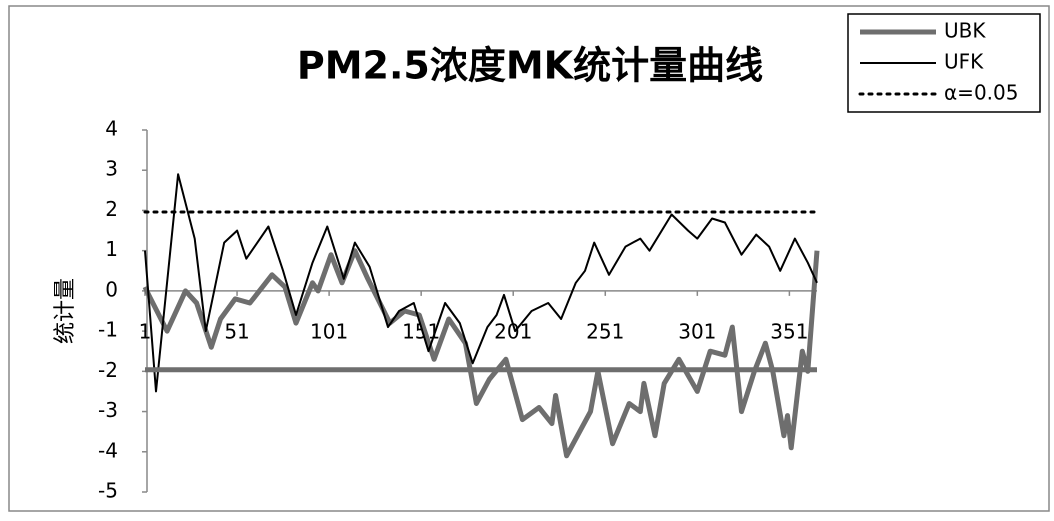 This screenshot has height=521, width=1054. Describe the element at coordinates (981, 93) in the screenshot. I see `legend-label: α=0.05` at that location.